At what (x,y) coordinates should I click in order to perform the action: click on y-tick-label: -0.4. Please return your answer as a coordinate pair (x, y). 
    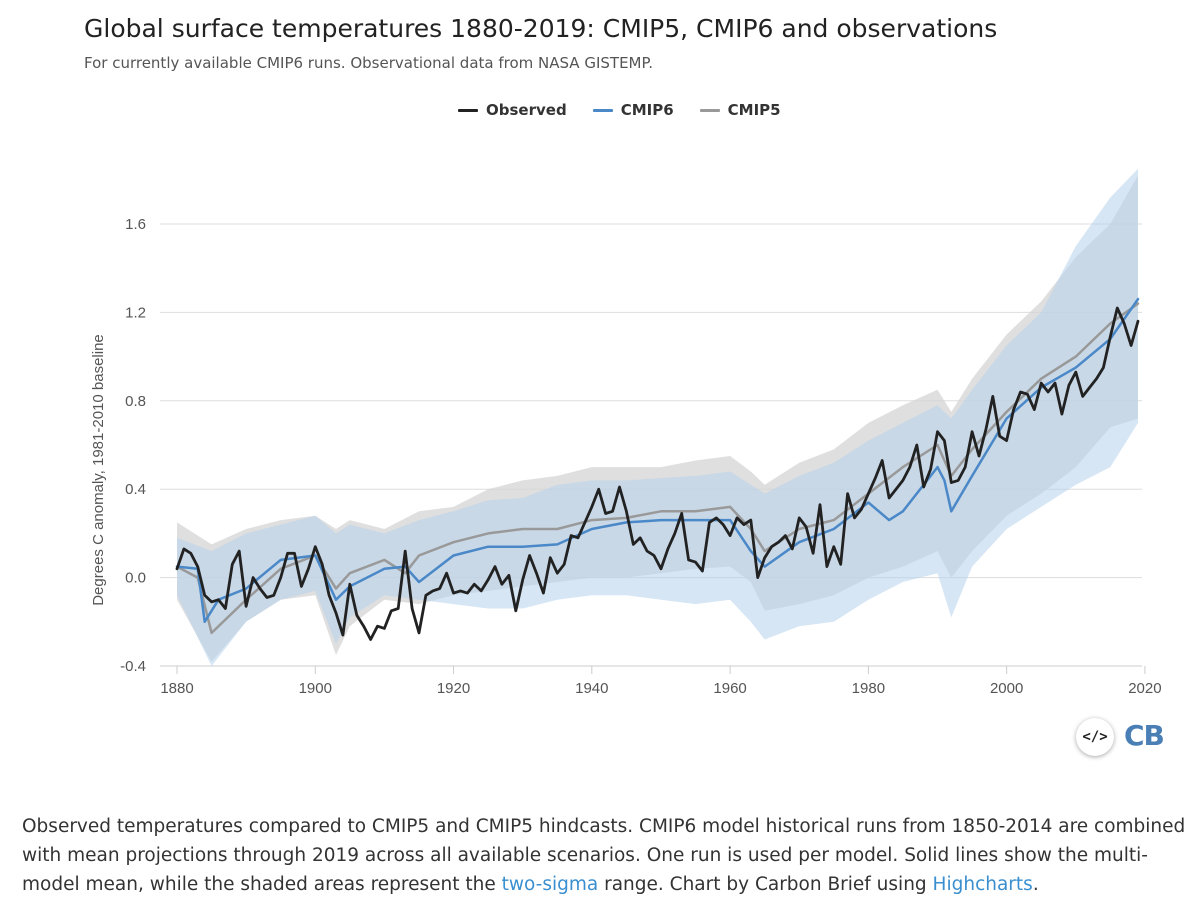
    Looking at the image, I should click on (133, 666).